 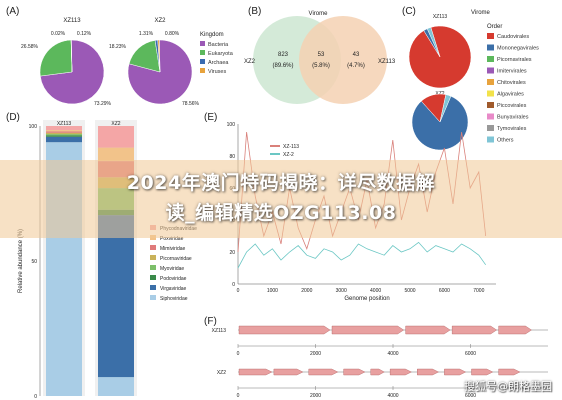 What do you see at coordinates (315, 396) in the screenshot?
I see `scale-tick-label-xz2-2000: 2000` at bounding box center [315, 396].